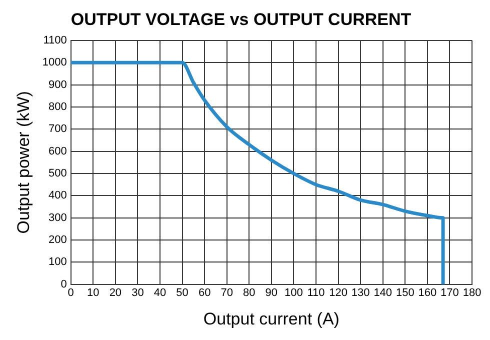 This screenshot has height=340, width=490. Describe the element at coordinates (405, 293) in the screenshot. I see `x-tick-label: 150` at that location.